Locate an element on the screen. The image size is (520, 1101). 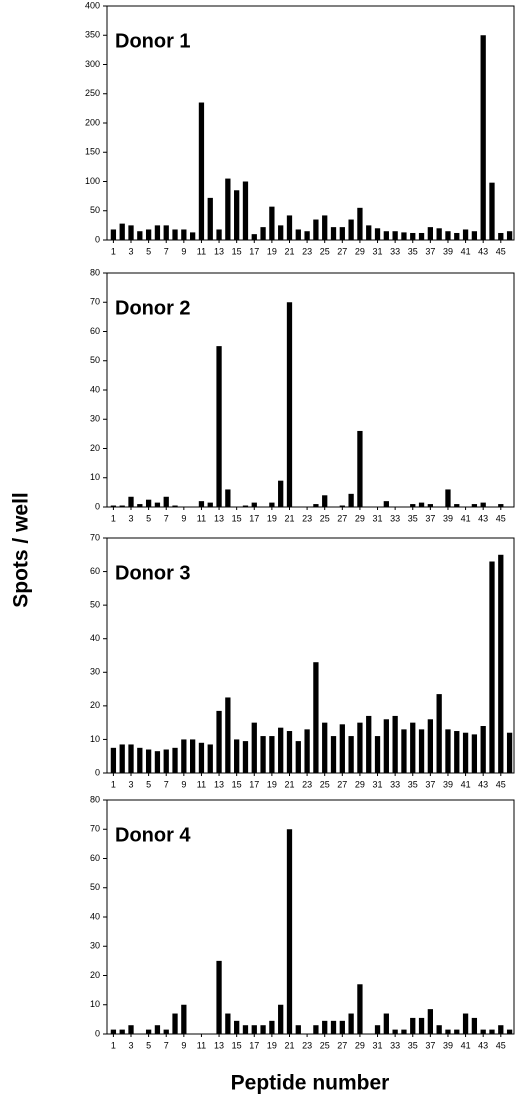
x-tick-label: 17 is located at coordinates (254, 1045).